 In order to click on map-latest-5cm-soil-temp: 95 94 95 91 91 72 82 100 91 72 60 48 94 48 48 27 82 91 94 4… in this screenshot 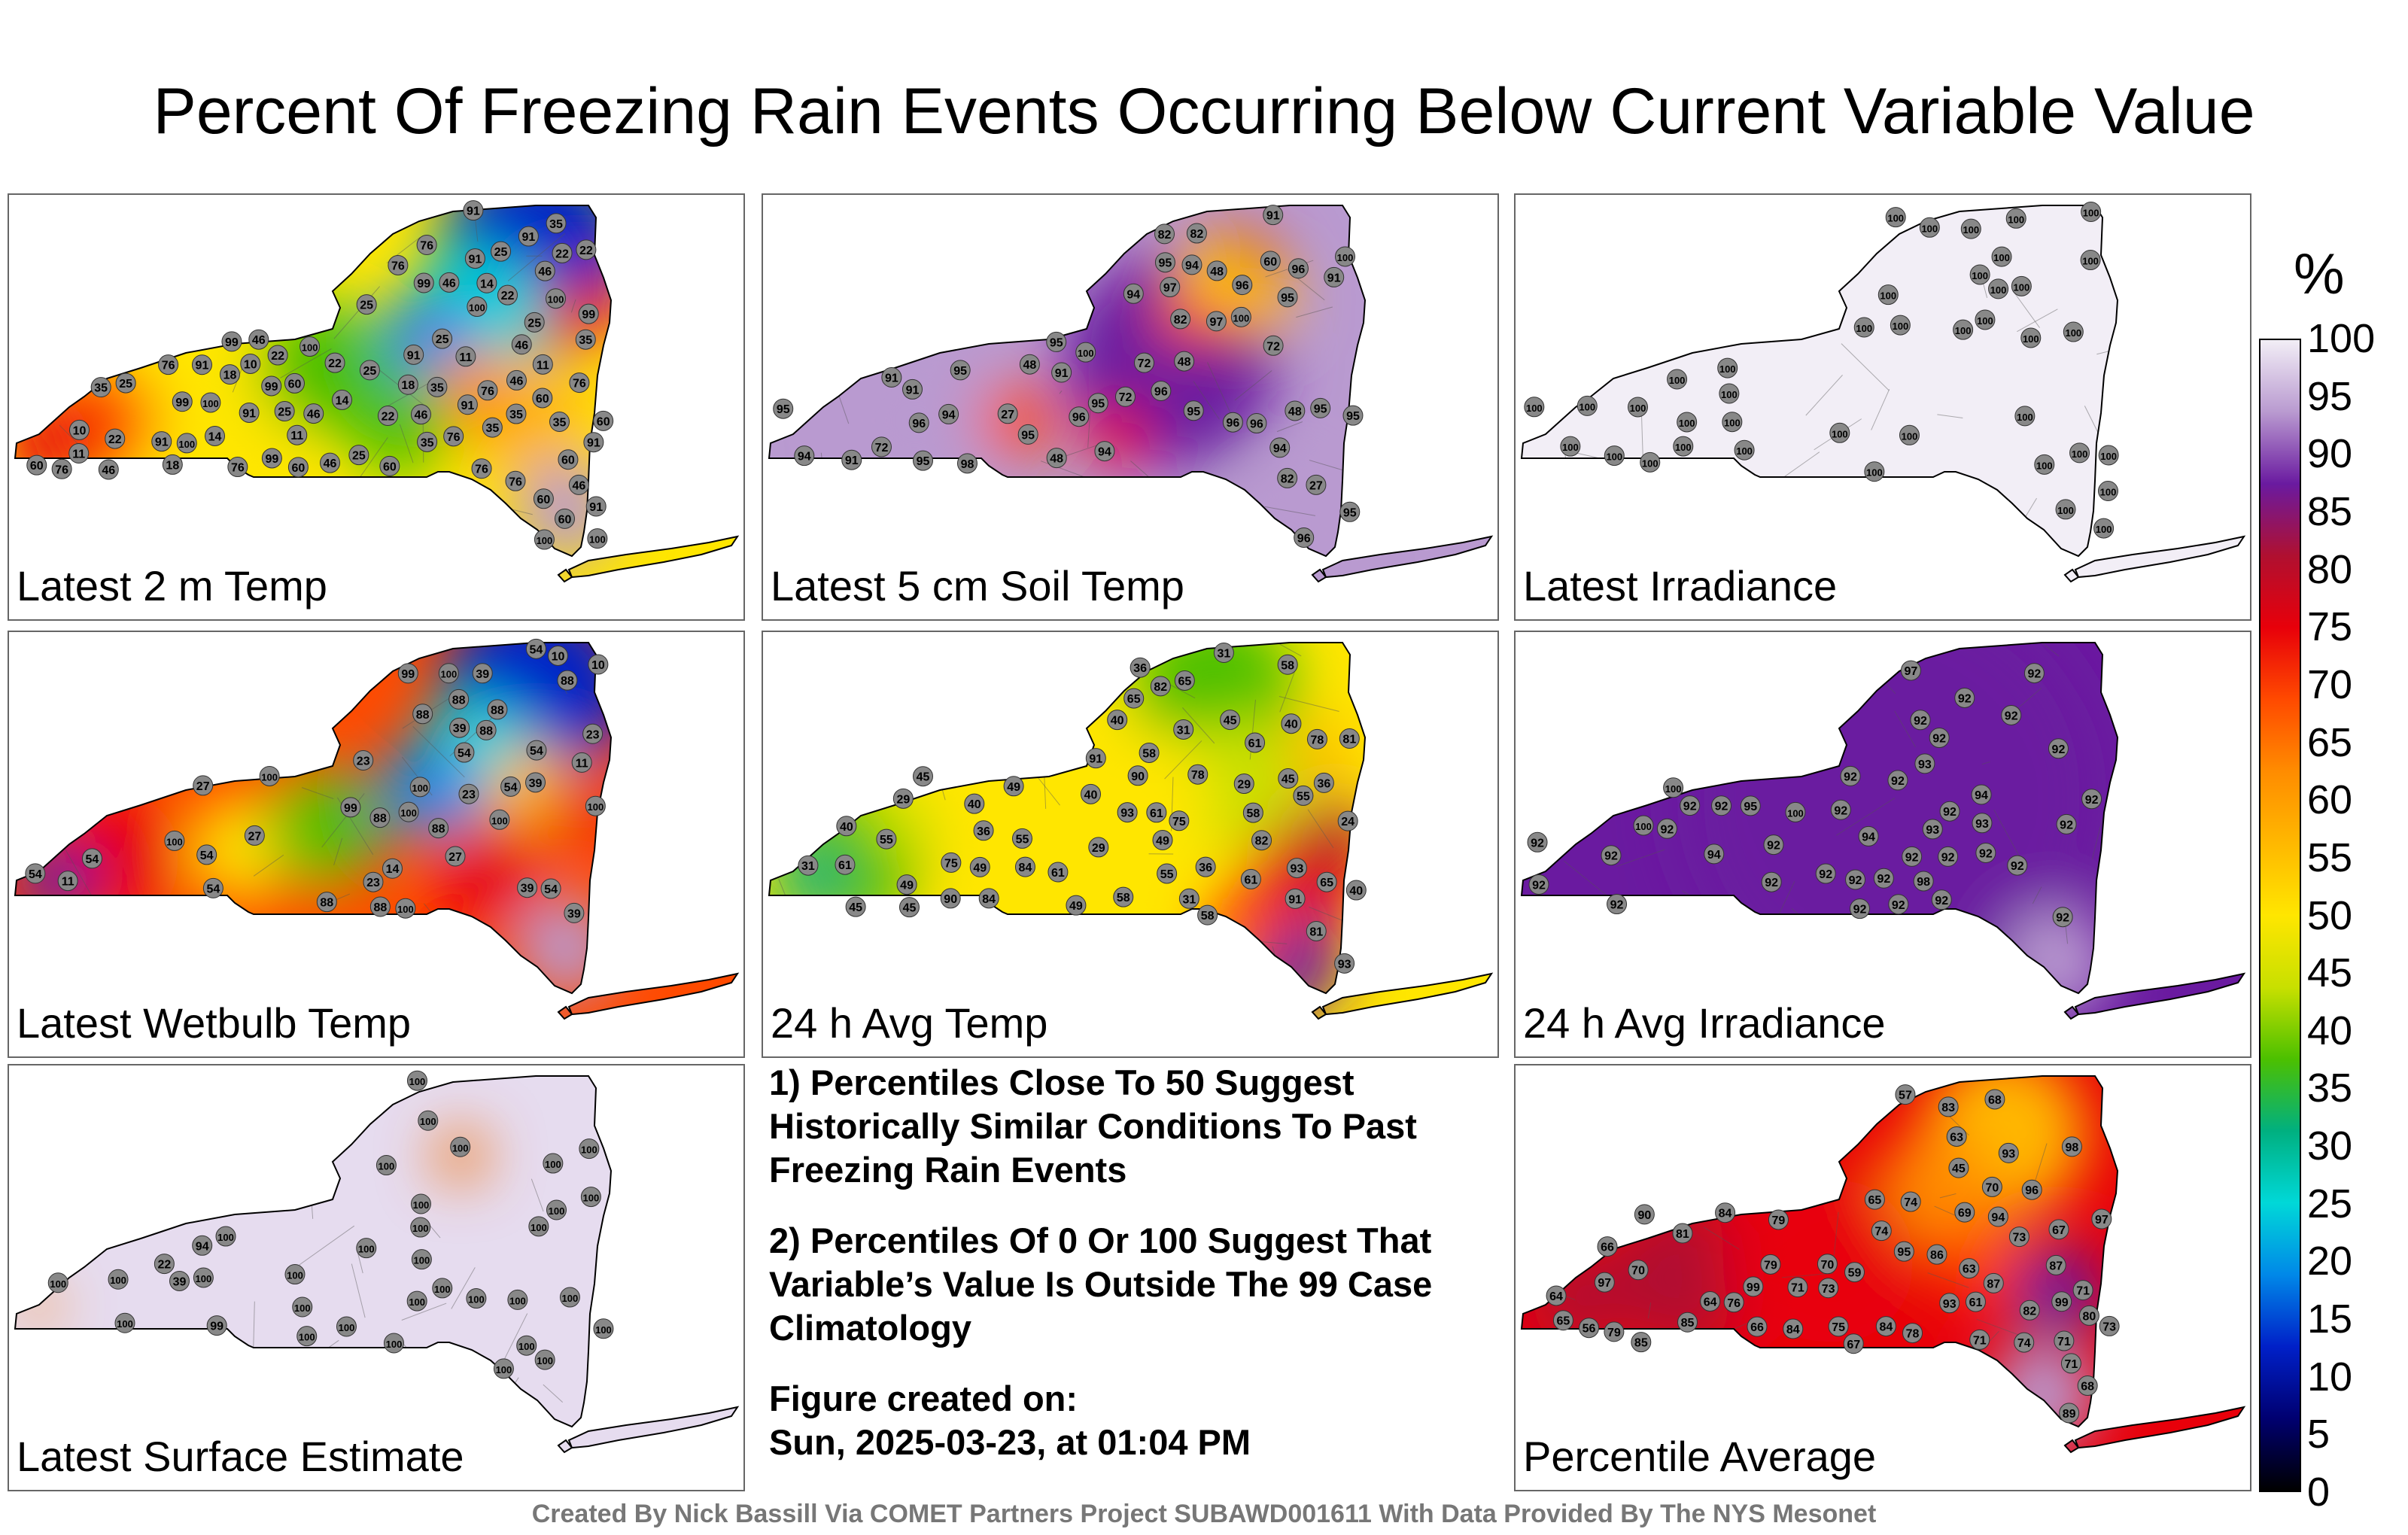, I will do `click(1131, 394)`.